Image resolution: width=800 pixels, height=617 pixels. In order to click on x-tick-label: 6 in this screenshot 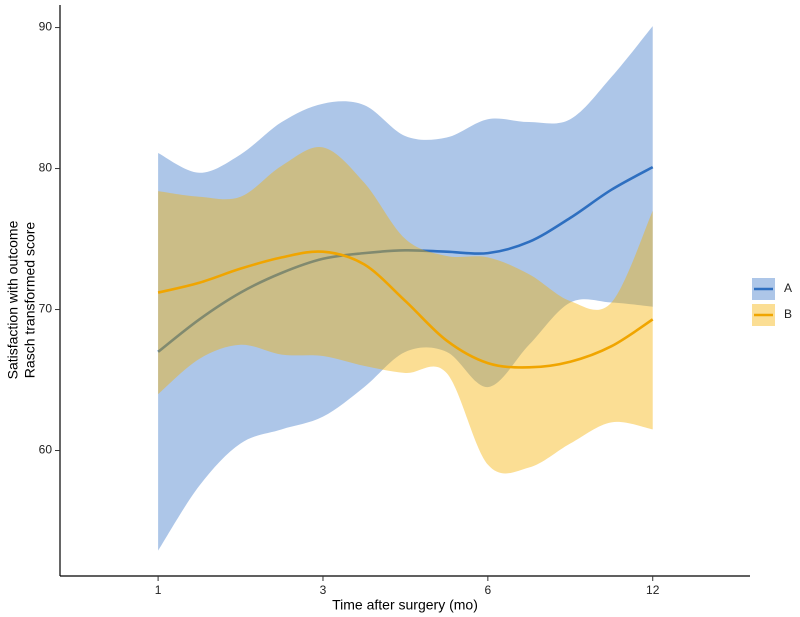, I will do `click(488, 590)`.